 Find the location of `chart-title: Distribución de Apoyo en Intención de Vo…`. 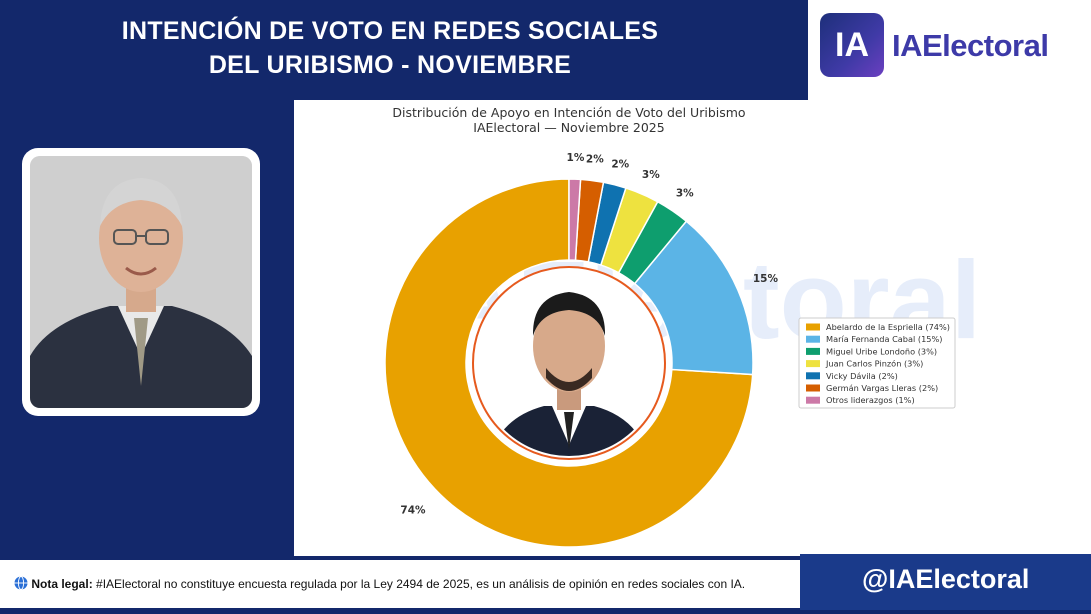

chart-title: Distribución de Apoyo en Intención de Vo… is located at coordinates (568, 112).